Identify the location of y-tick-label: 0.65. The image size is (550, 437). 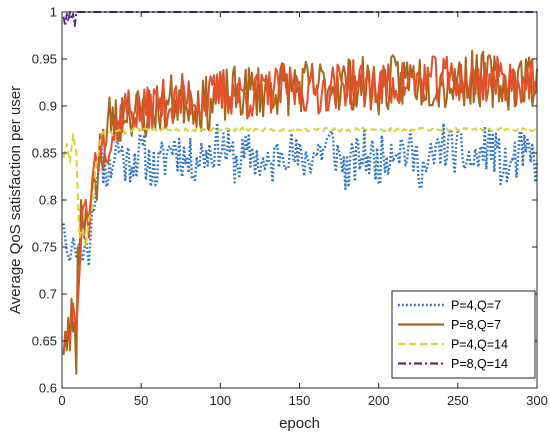
(44, 341).